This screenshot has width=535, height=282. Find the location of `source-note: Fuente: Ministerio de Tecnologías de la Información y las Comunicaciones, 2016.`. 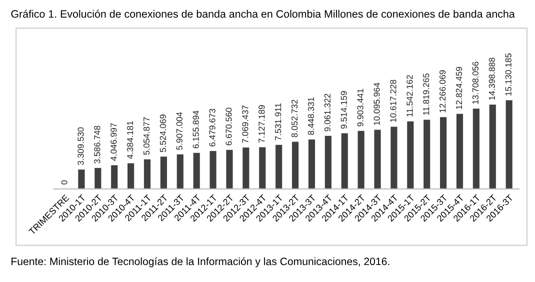

source-note: Fuente: Ministerio de Tecnologías de la Información y las Comunicaciones, 2016. is located at coordinates (201, 262).